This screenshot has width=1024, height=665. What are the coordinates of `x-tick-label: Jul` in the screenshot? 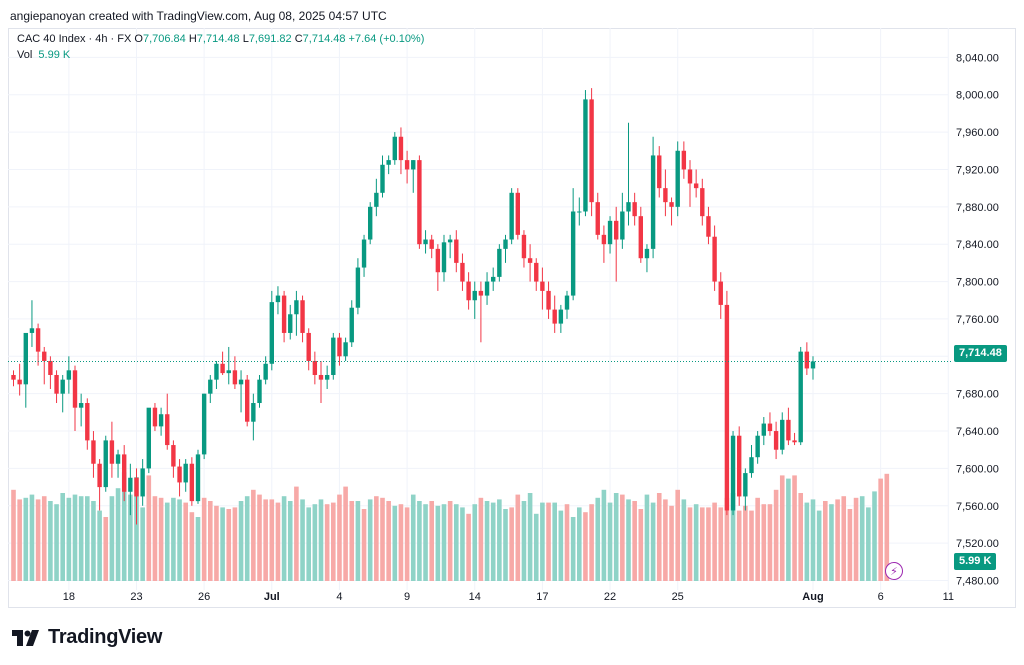 It's located at (272, 597).